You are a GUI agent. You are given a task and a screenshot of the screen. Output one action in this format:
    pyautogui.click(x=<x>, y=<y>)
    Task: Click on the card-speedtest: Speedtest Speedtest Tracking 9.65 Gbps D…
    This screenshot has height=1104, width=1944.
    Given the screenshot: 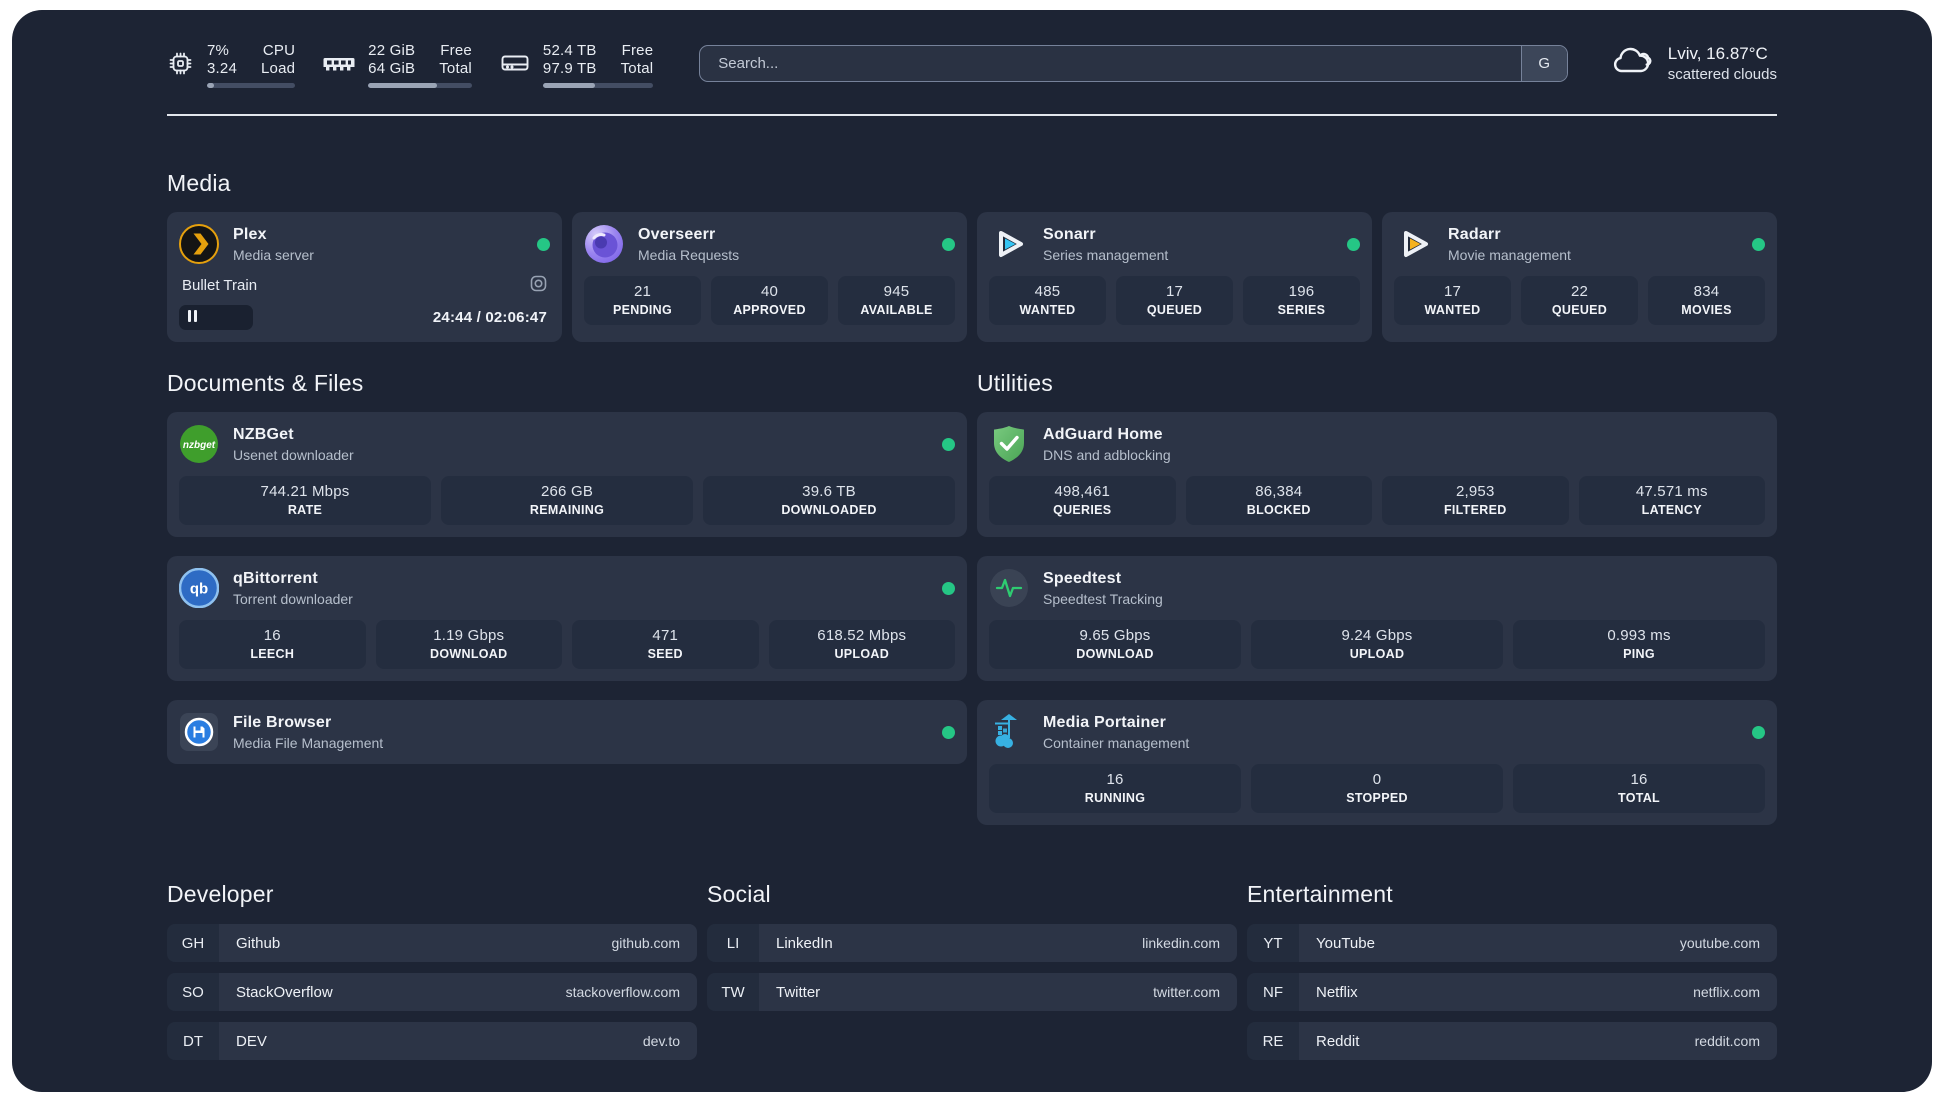 What is the action you would take?
    pyautogui.click(x=1377, y=618)
    